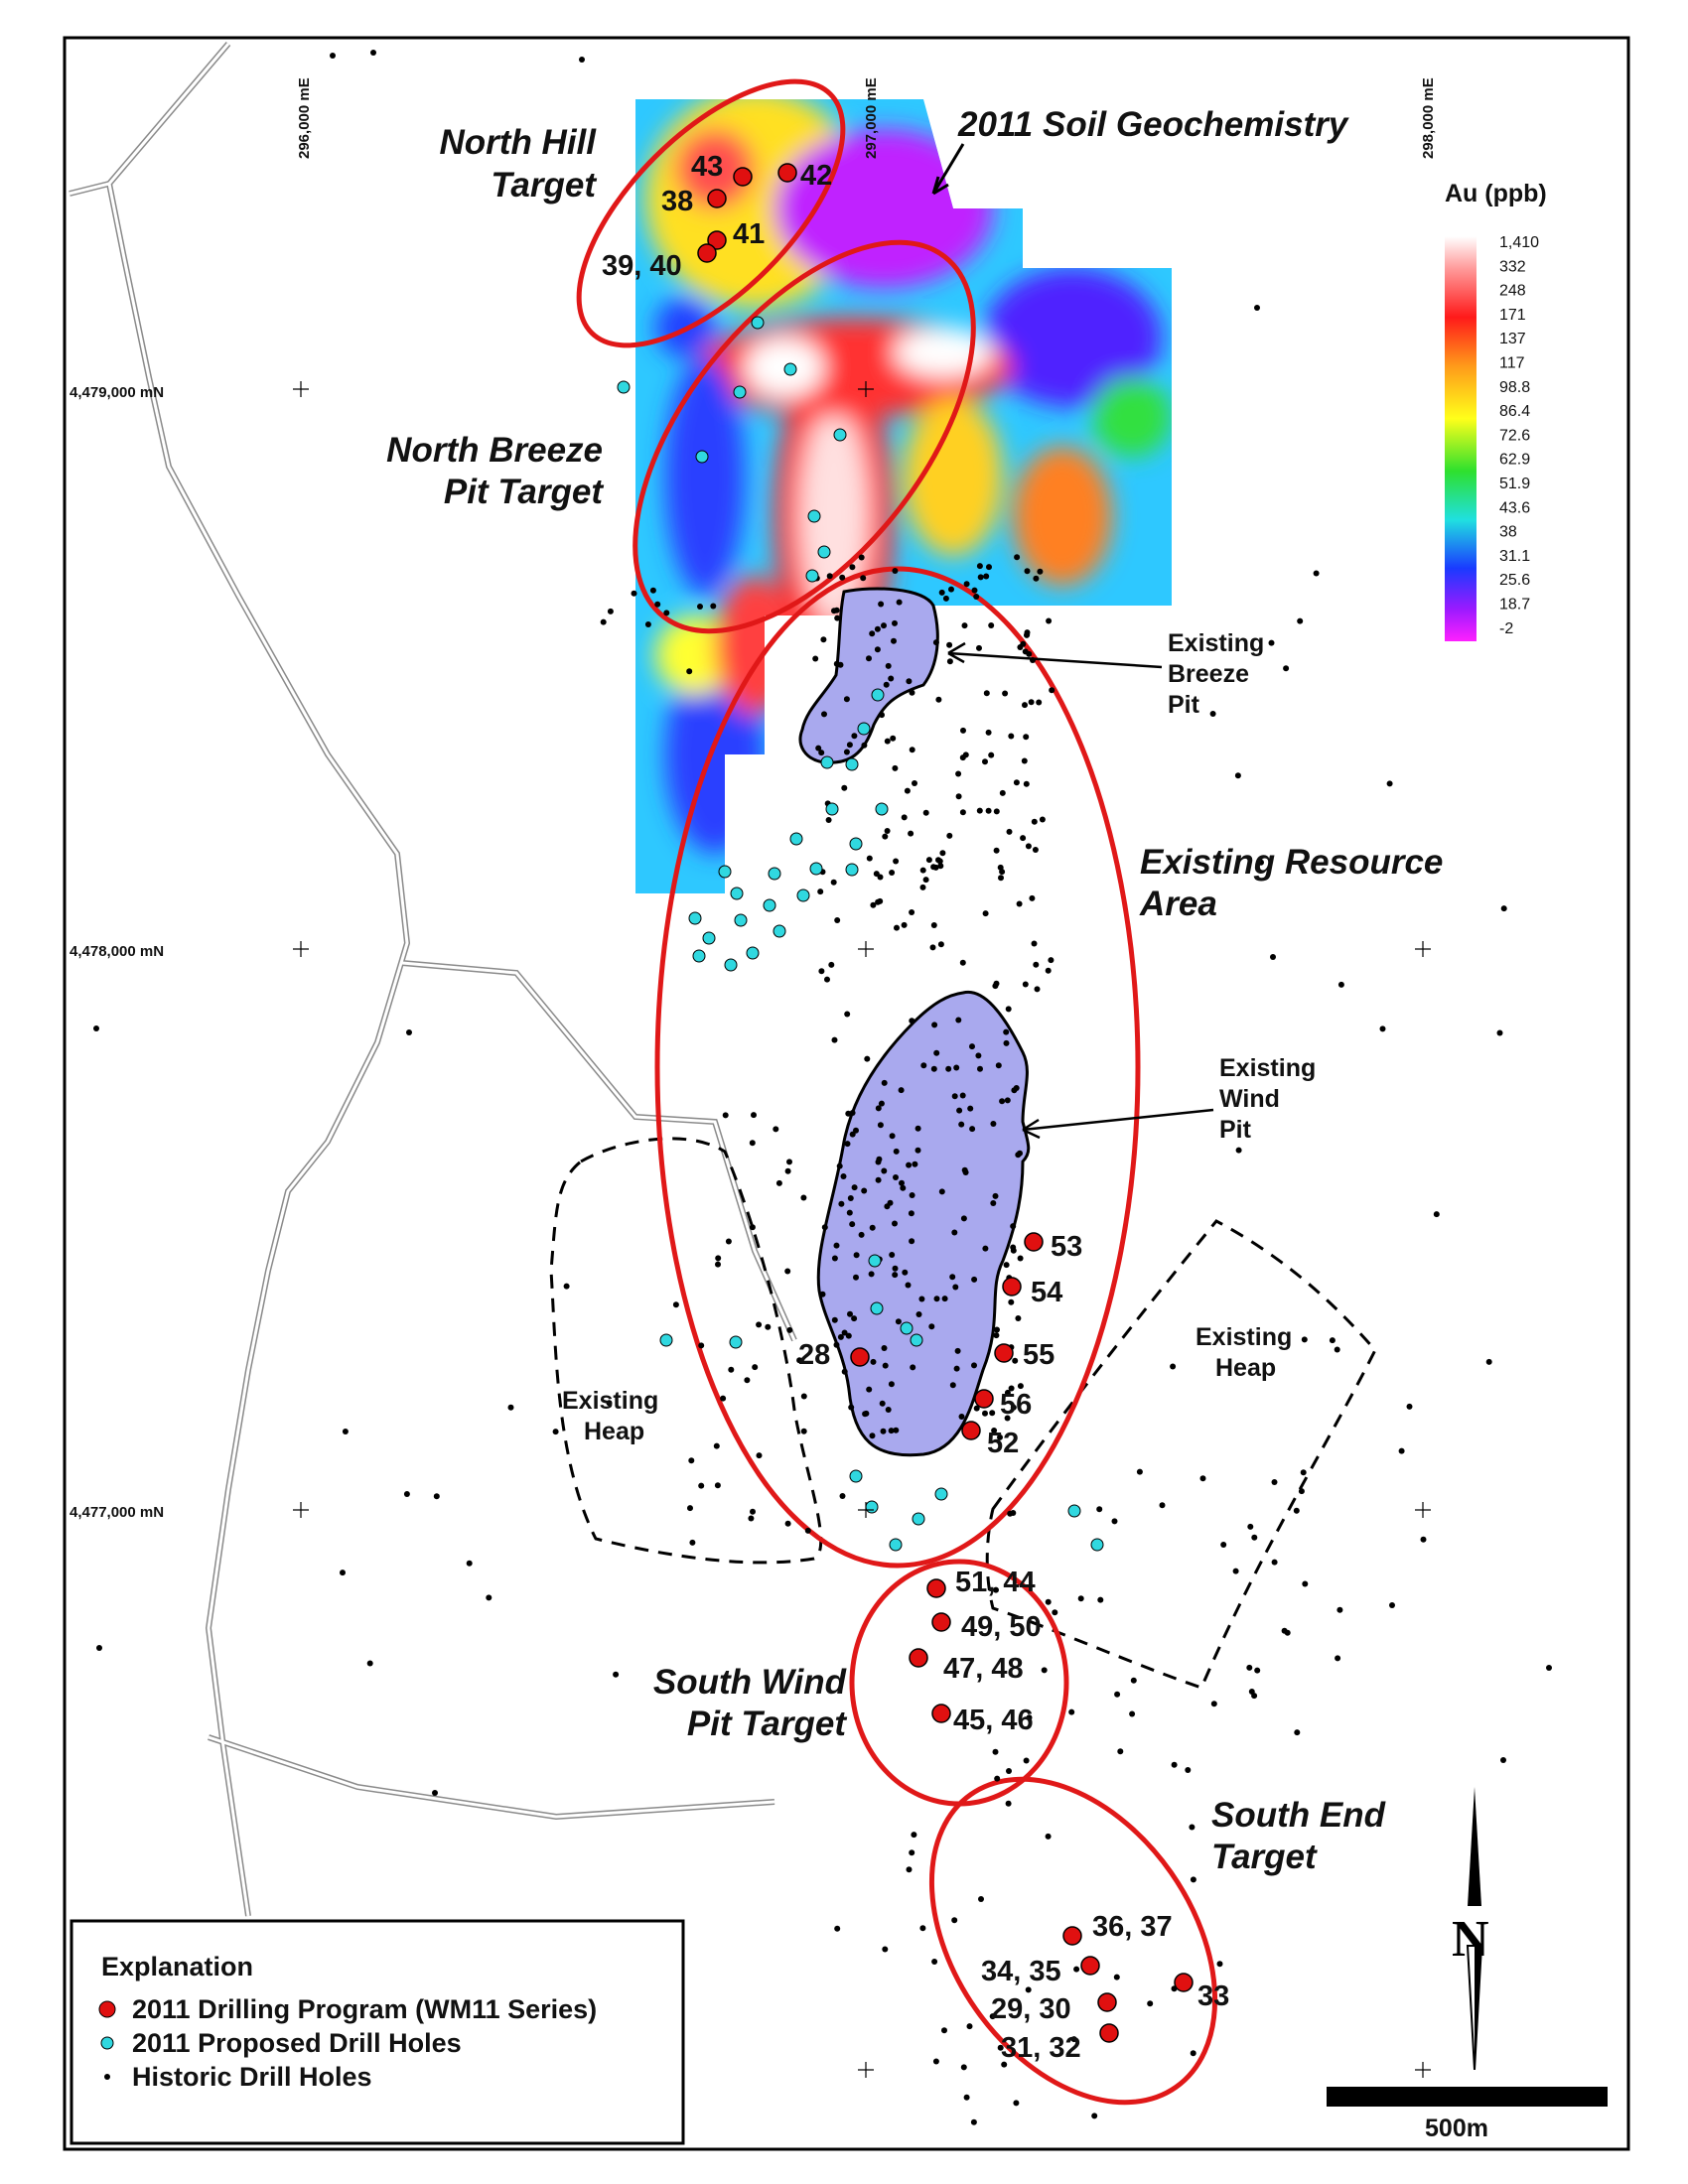  Describe the element at coordinates (1514, 580) in the screenshot. I see `legend-value: 25.6` at that location.